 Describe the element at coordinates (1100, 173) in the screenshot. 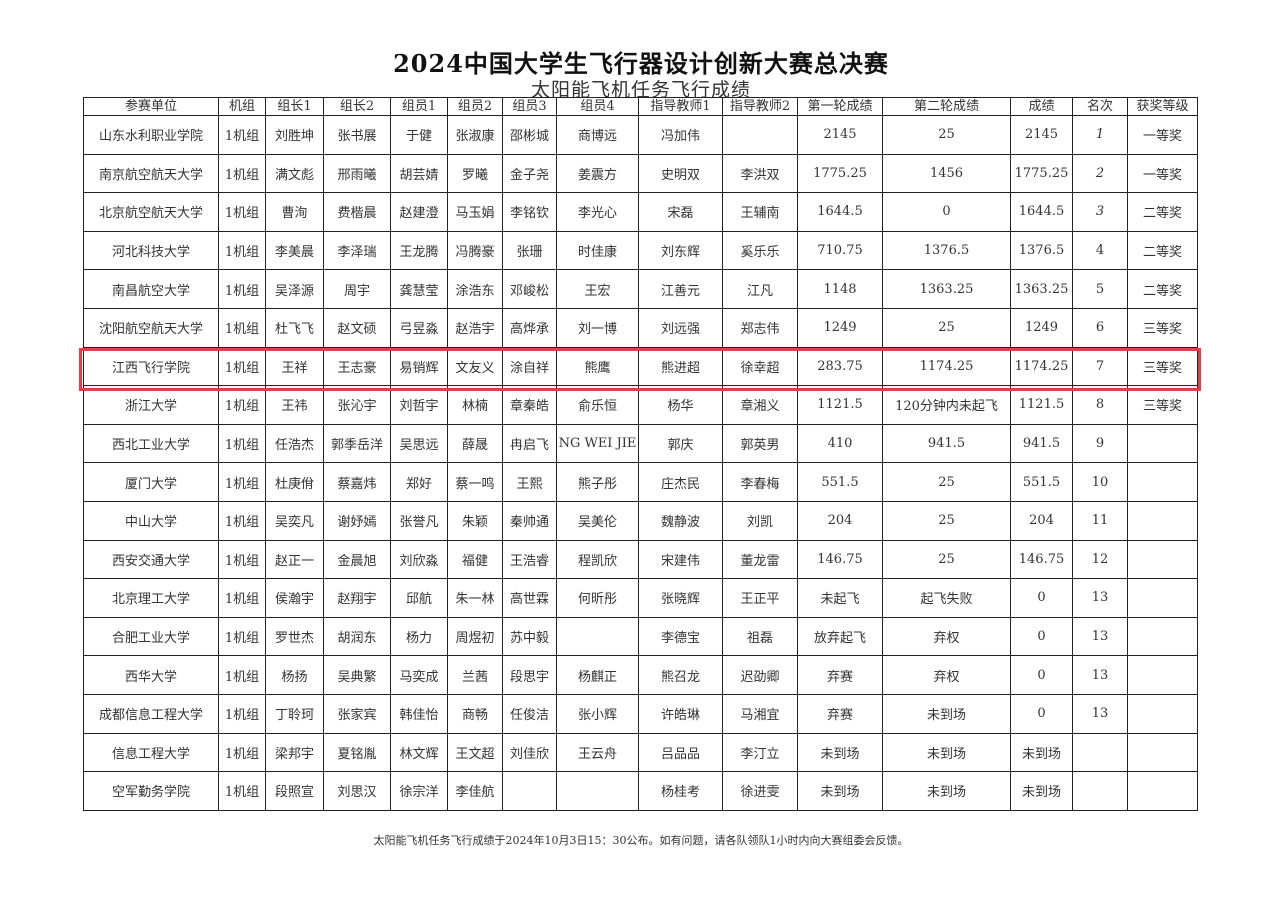

I see `cell-rank: 2` at that location.